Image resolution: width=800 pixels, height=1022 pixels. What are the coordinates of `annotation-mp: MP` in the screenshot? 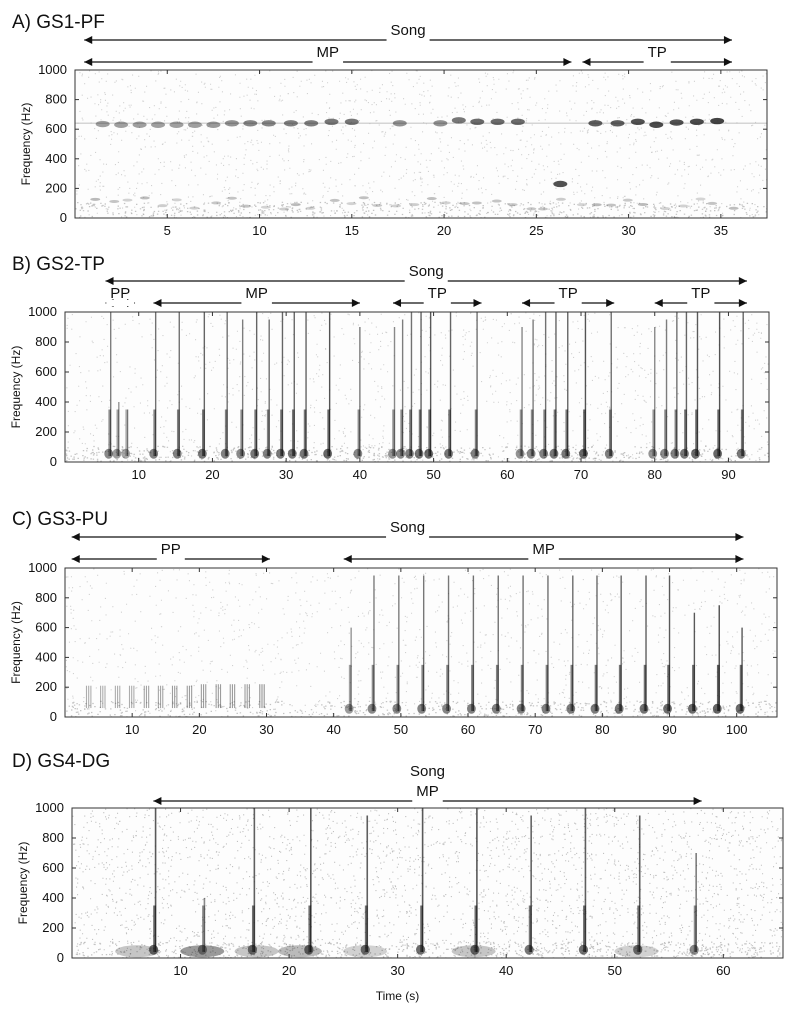 It's located at (543, 552).